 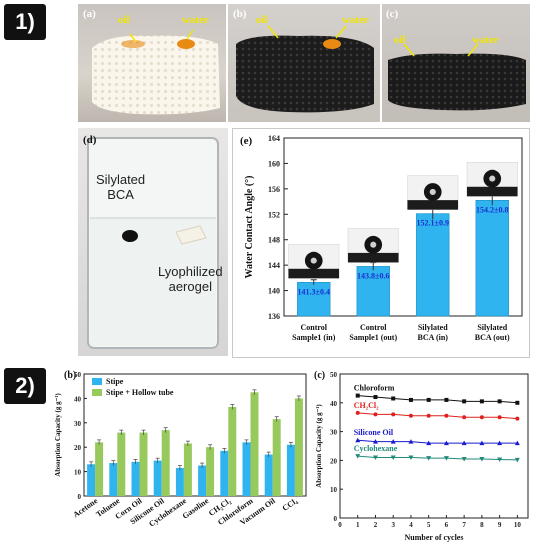 I want to click on series-label: Chloroform, so click(x=374, y=388).